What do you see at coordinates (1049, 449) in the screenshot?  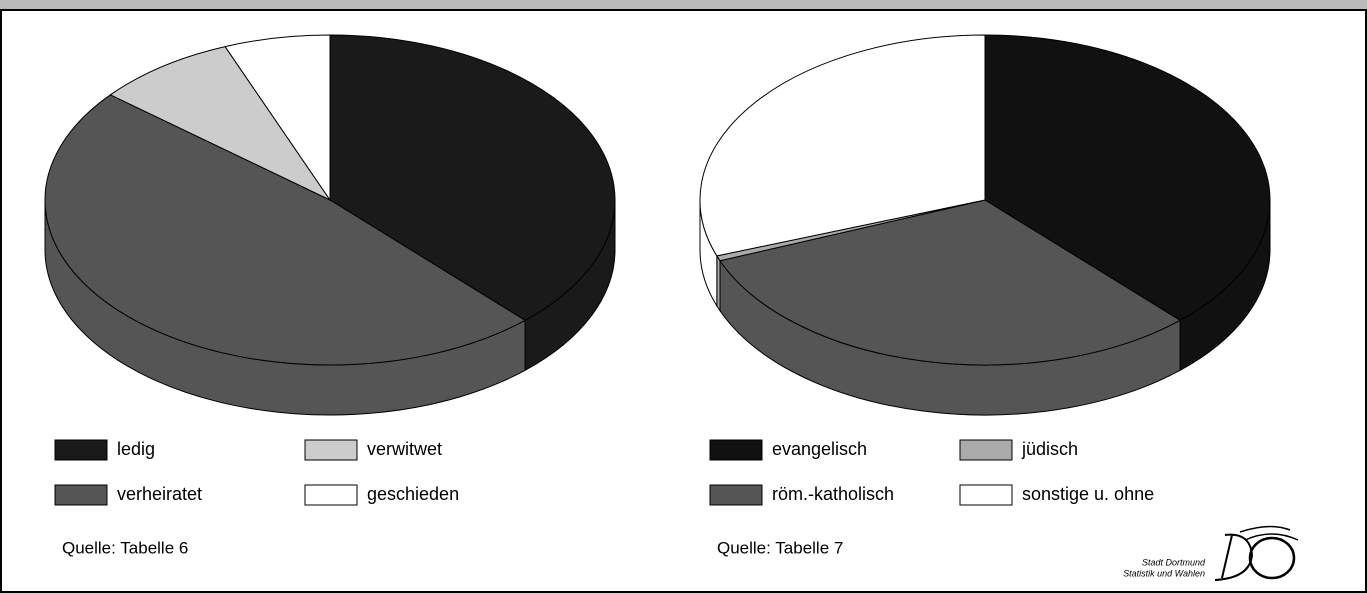 I see `legend-label: jüdisch` at bounding box center [1049, 449].